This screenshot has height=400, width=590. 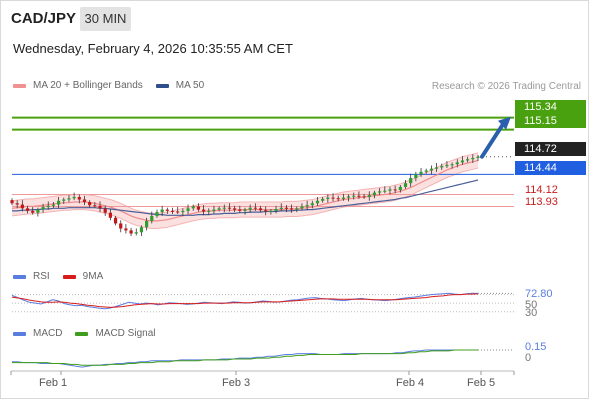 I want to click on macd-series-macd, so click(x=245, y=358).